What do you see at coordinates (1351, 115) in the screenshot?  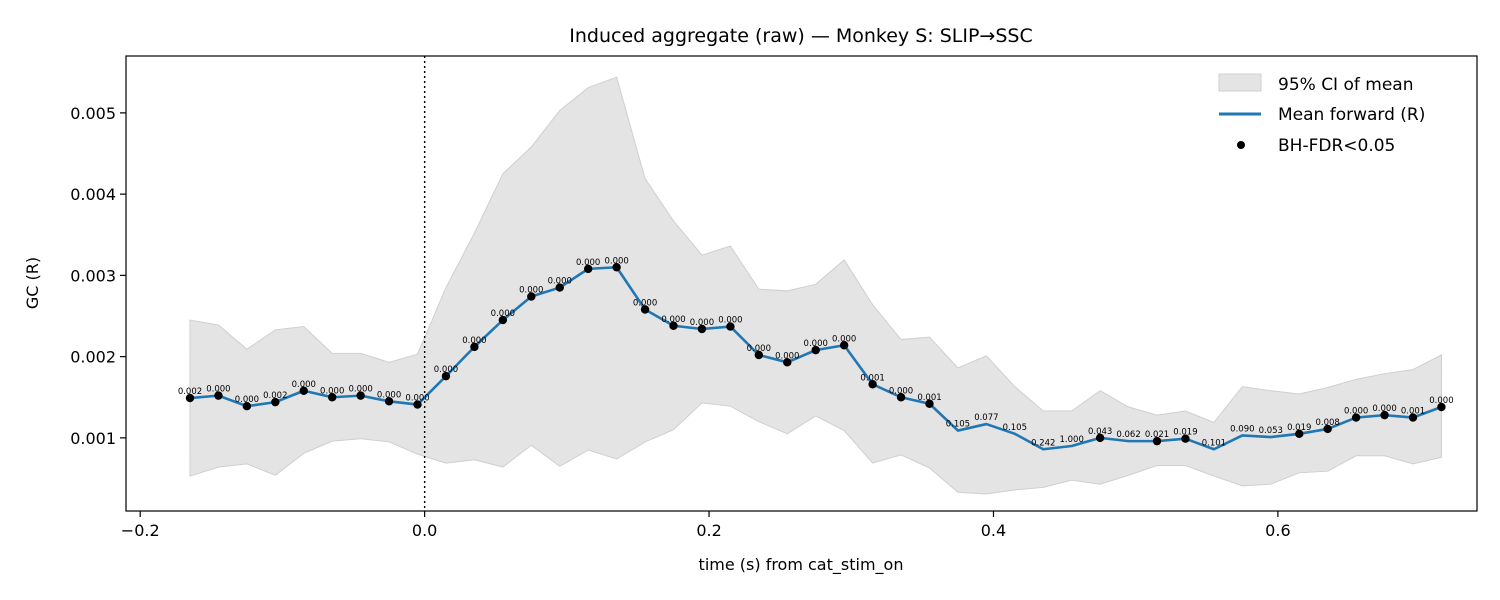 I see `legend-line-label: Mean forward (R)` at bounding box center [1351, 115].